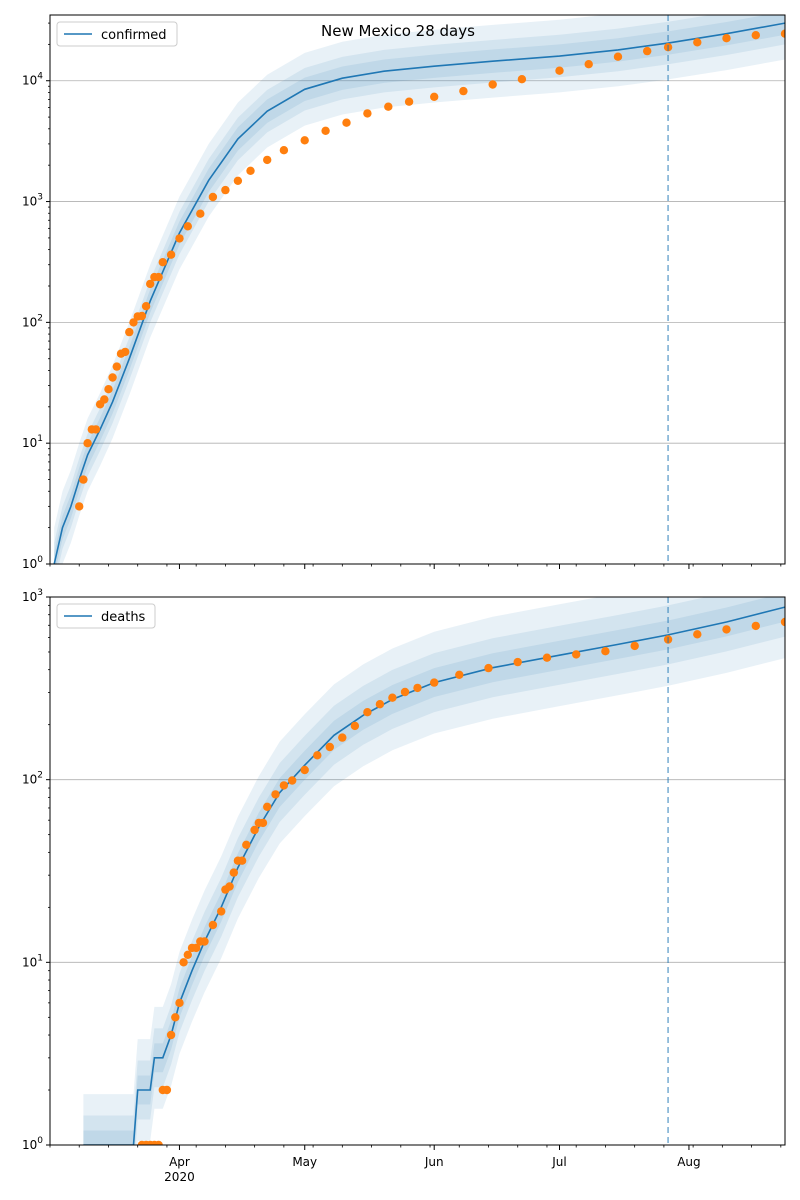  I want to click on y-tick-label: 10⁰, so click(32, 1144).